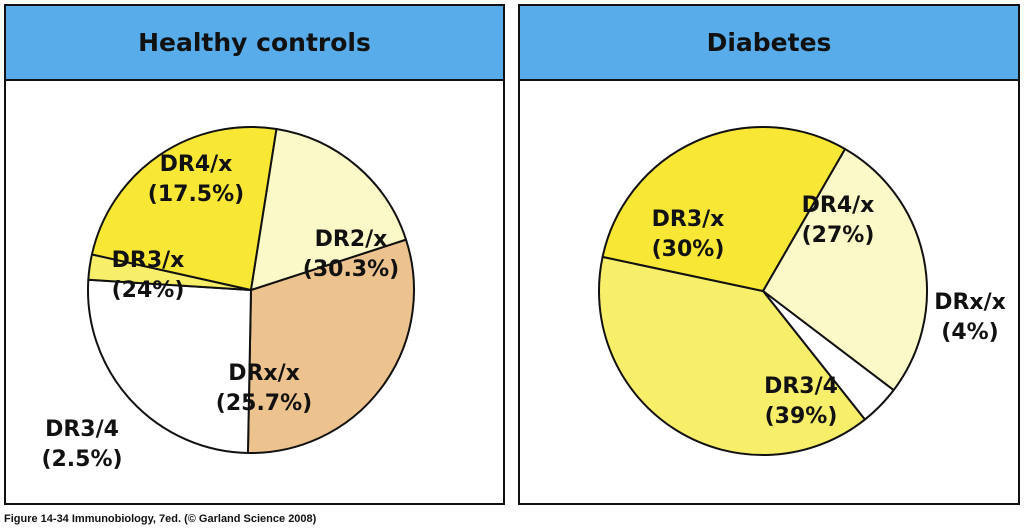 The image size is (1024, 530). I want to click on slice-label-dr2-x: DR2/x, so click(351, 239).